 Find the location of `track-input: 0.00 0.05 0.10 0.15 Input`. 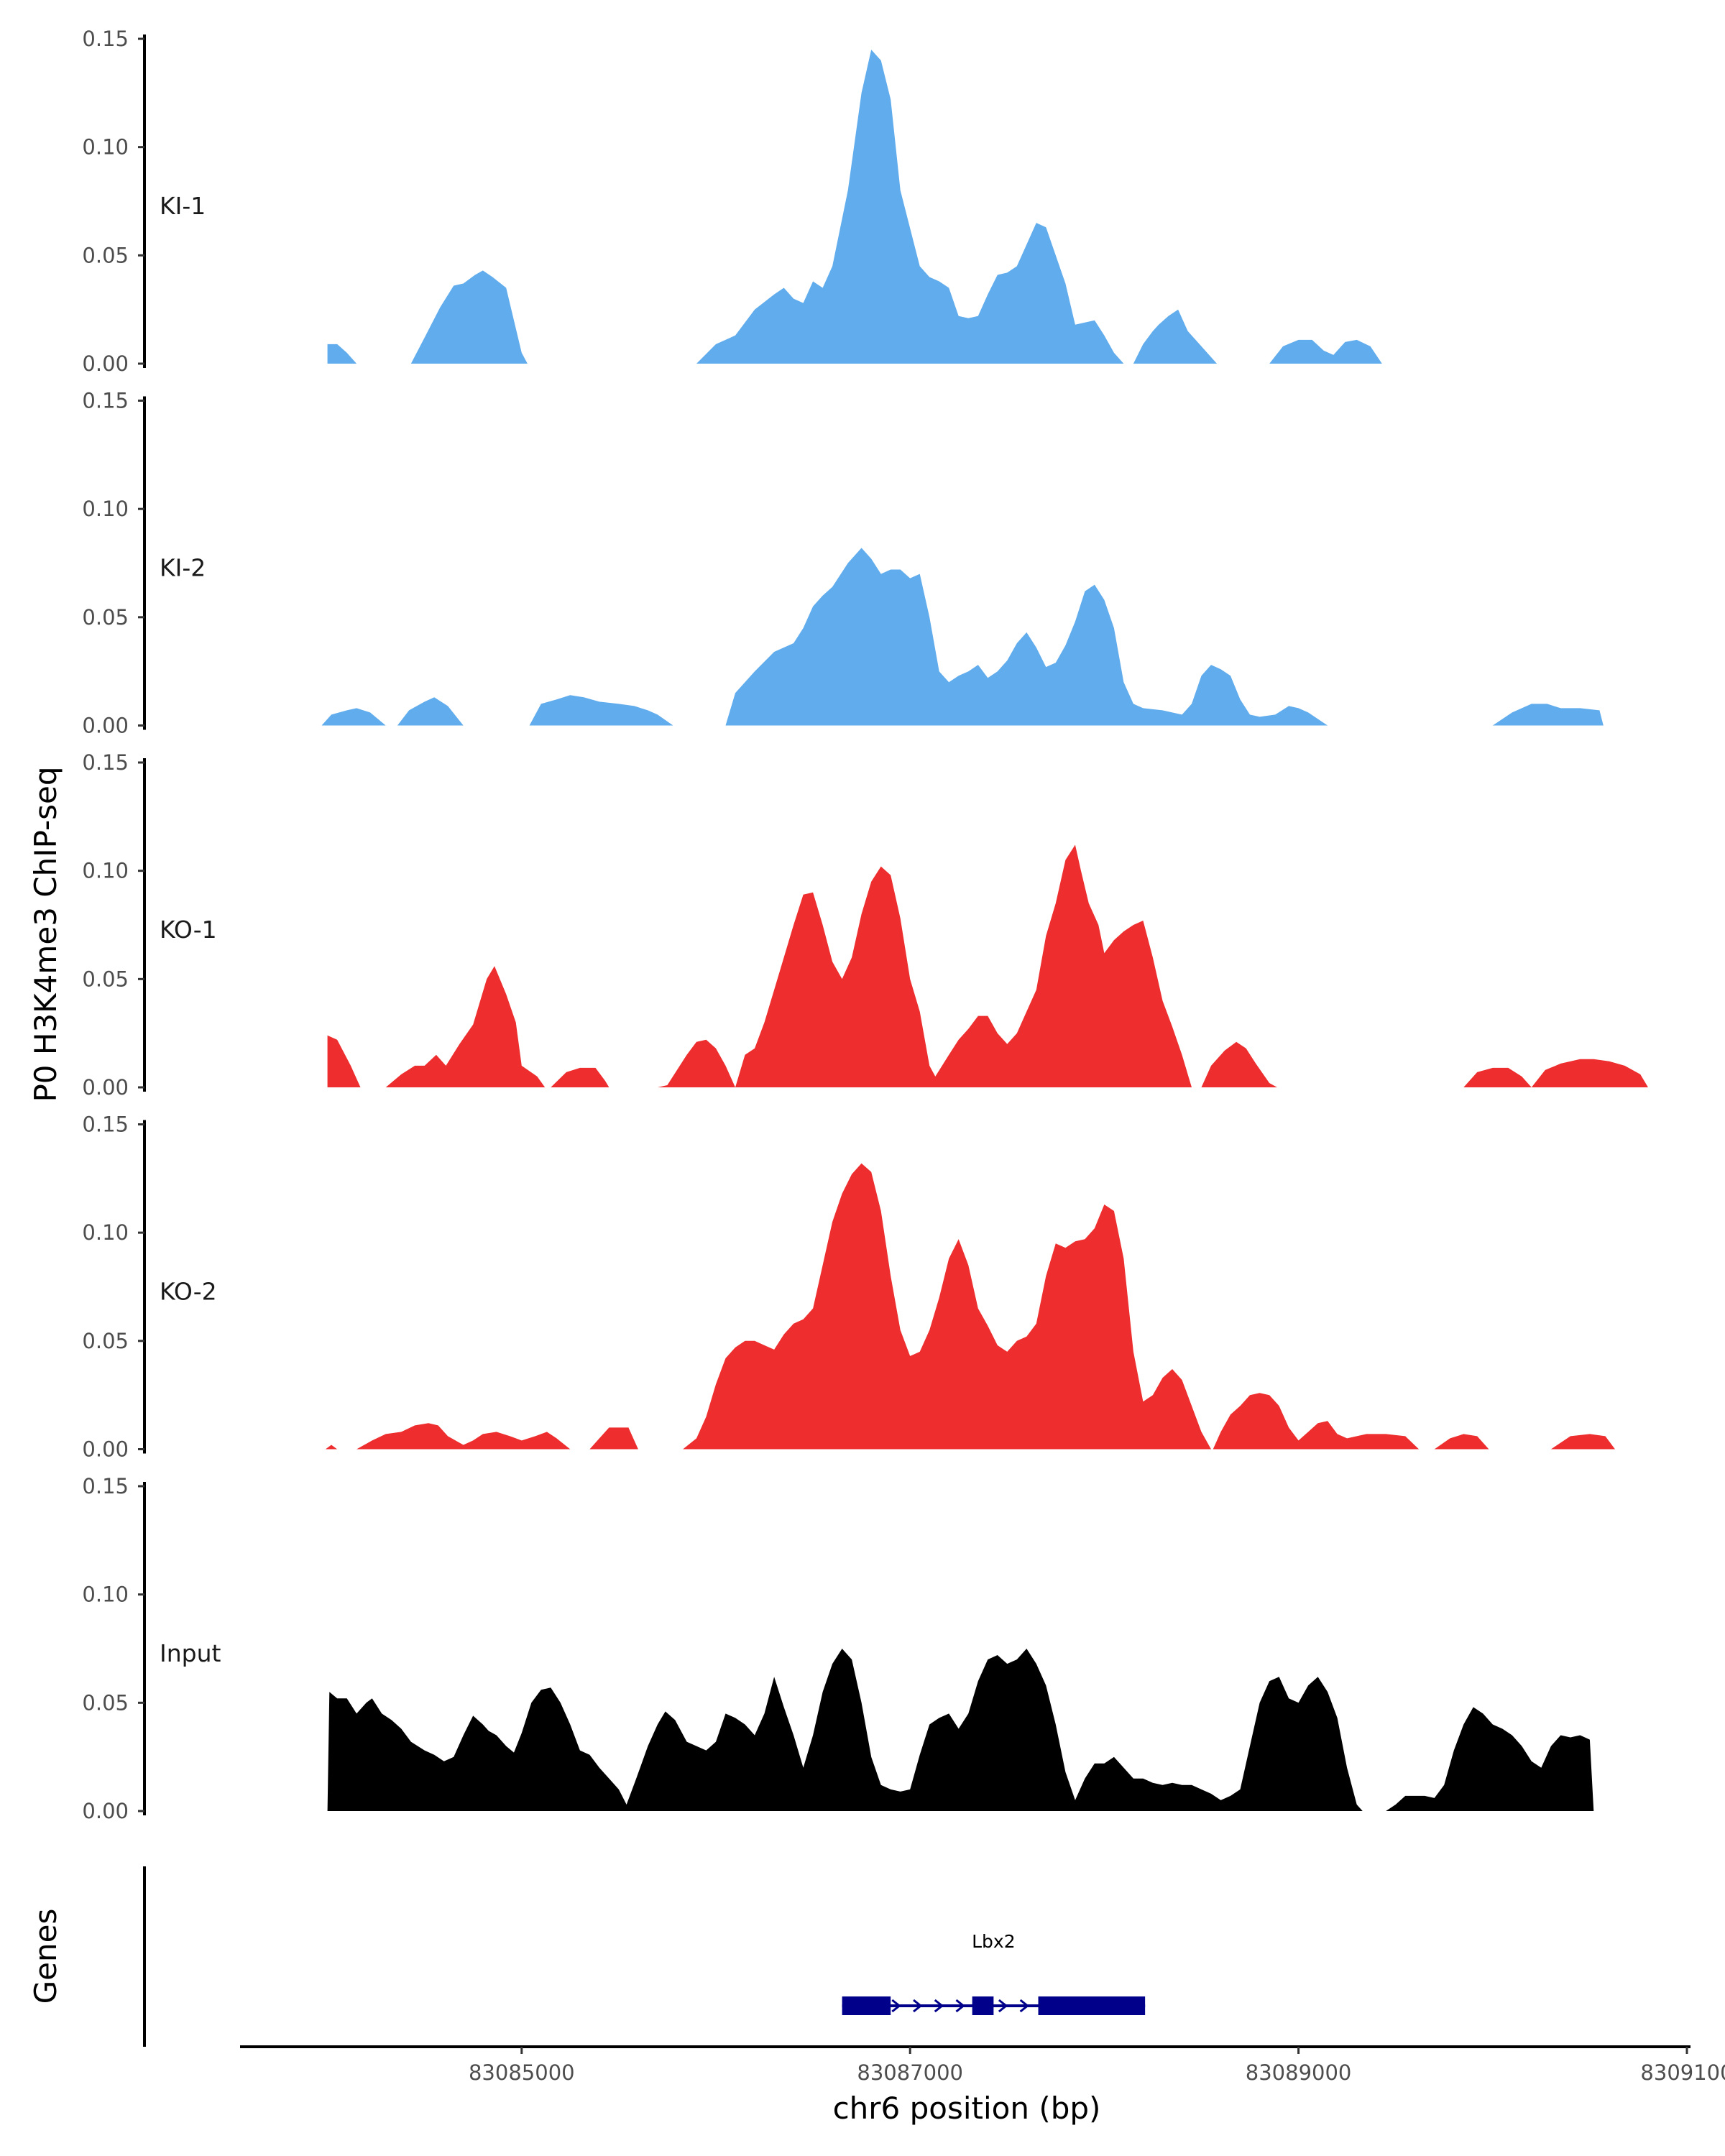

track-input: 0.00 0.05 0.10 0.15 Input is located at coordinates (838, 1648).